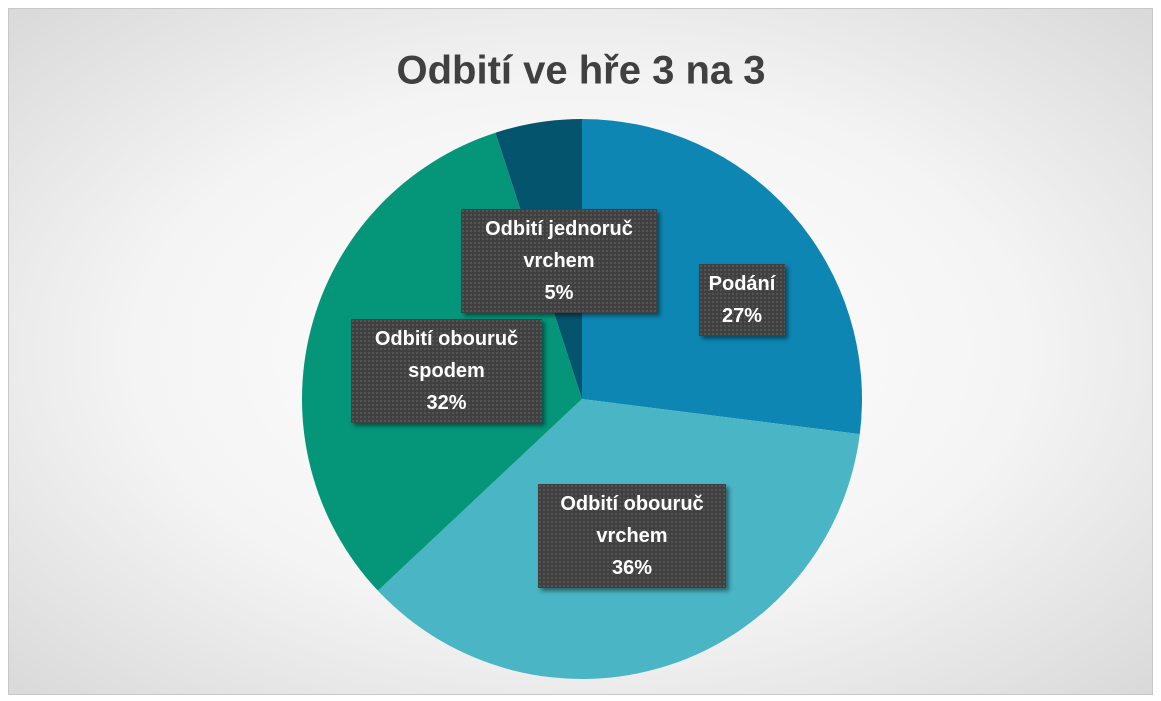  What do you see at coordinates (632, 568) in the screenshot?
I see `label-value: 36%` at bounding box center [632, 568].